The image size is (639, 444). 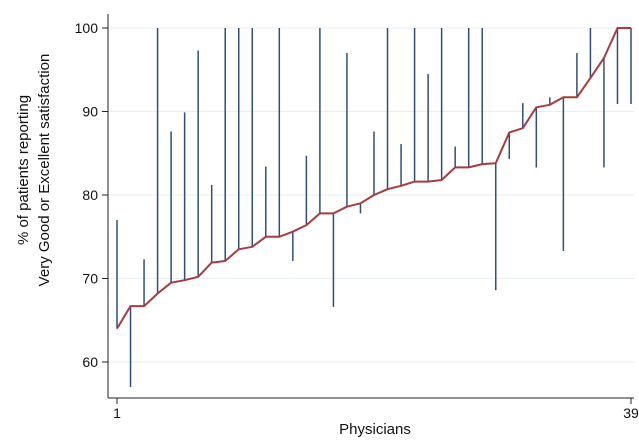 What do you see at coordinates (90, 279) in the screenshot?
I see `y-tick-label-70: 70` at bounding box center [90, 279].